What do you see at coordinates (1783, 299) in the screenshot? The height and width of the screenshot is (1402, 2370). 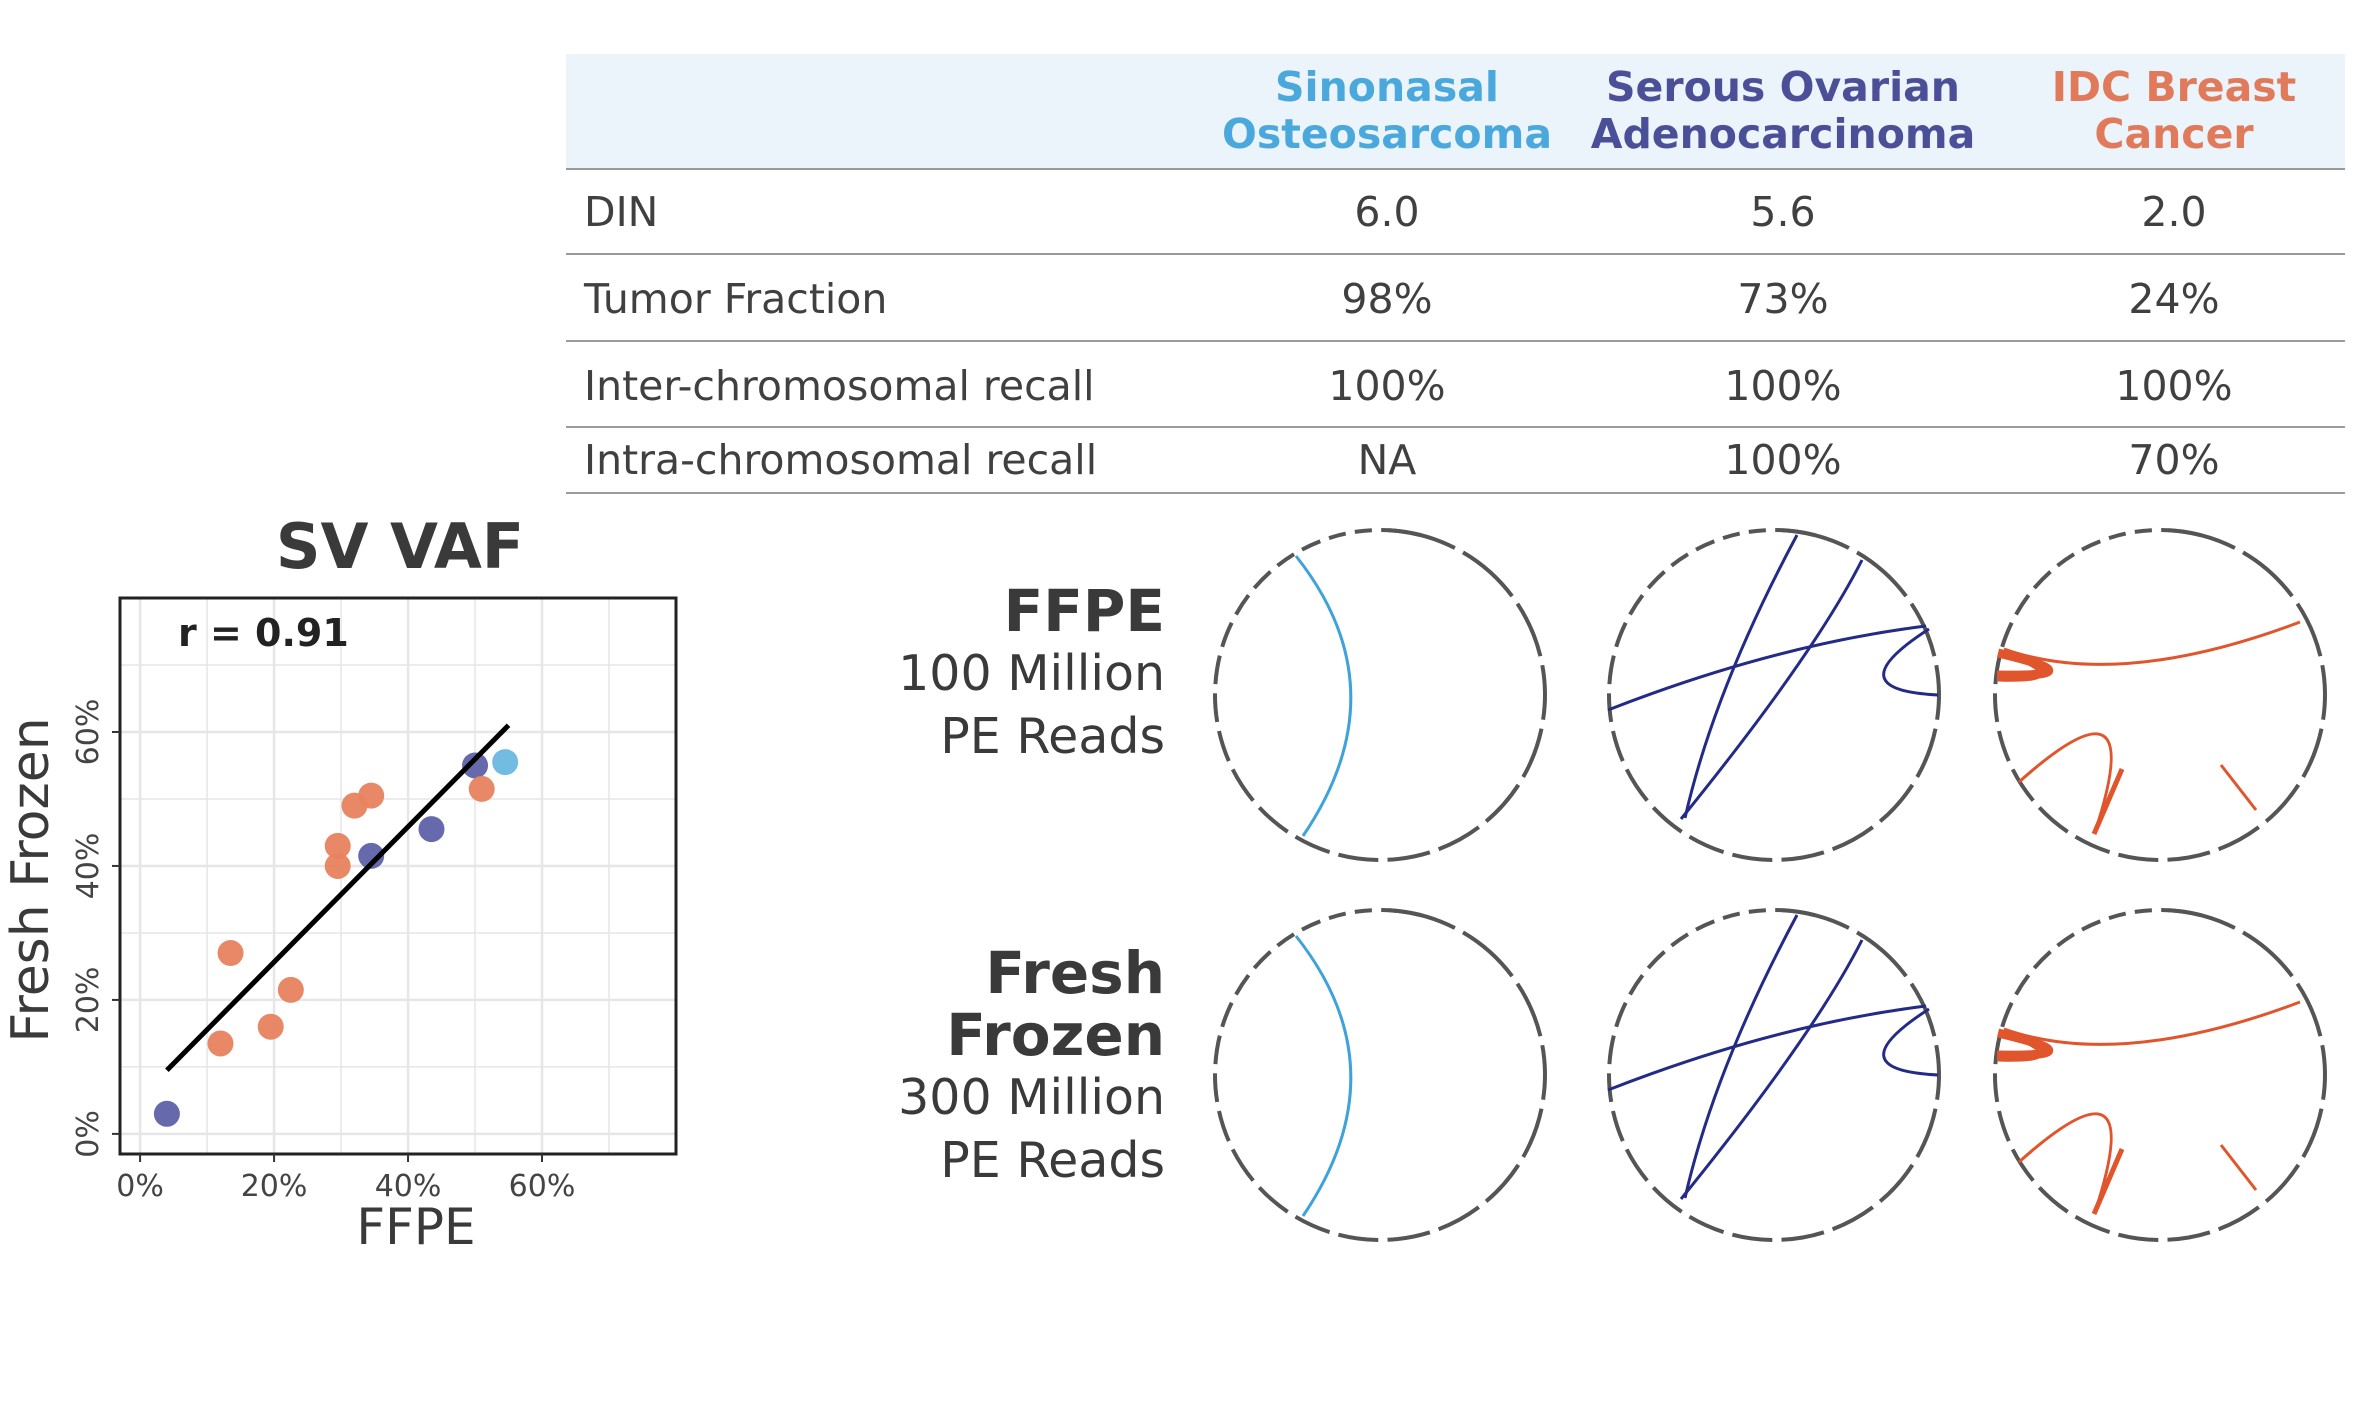 I see `cell-value: 73%` at bounding box center [1783, 299].